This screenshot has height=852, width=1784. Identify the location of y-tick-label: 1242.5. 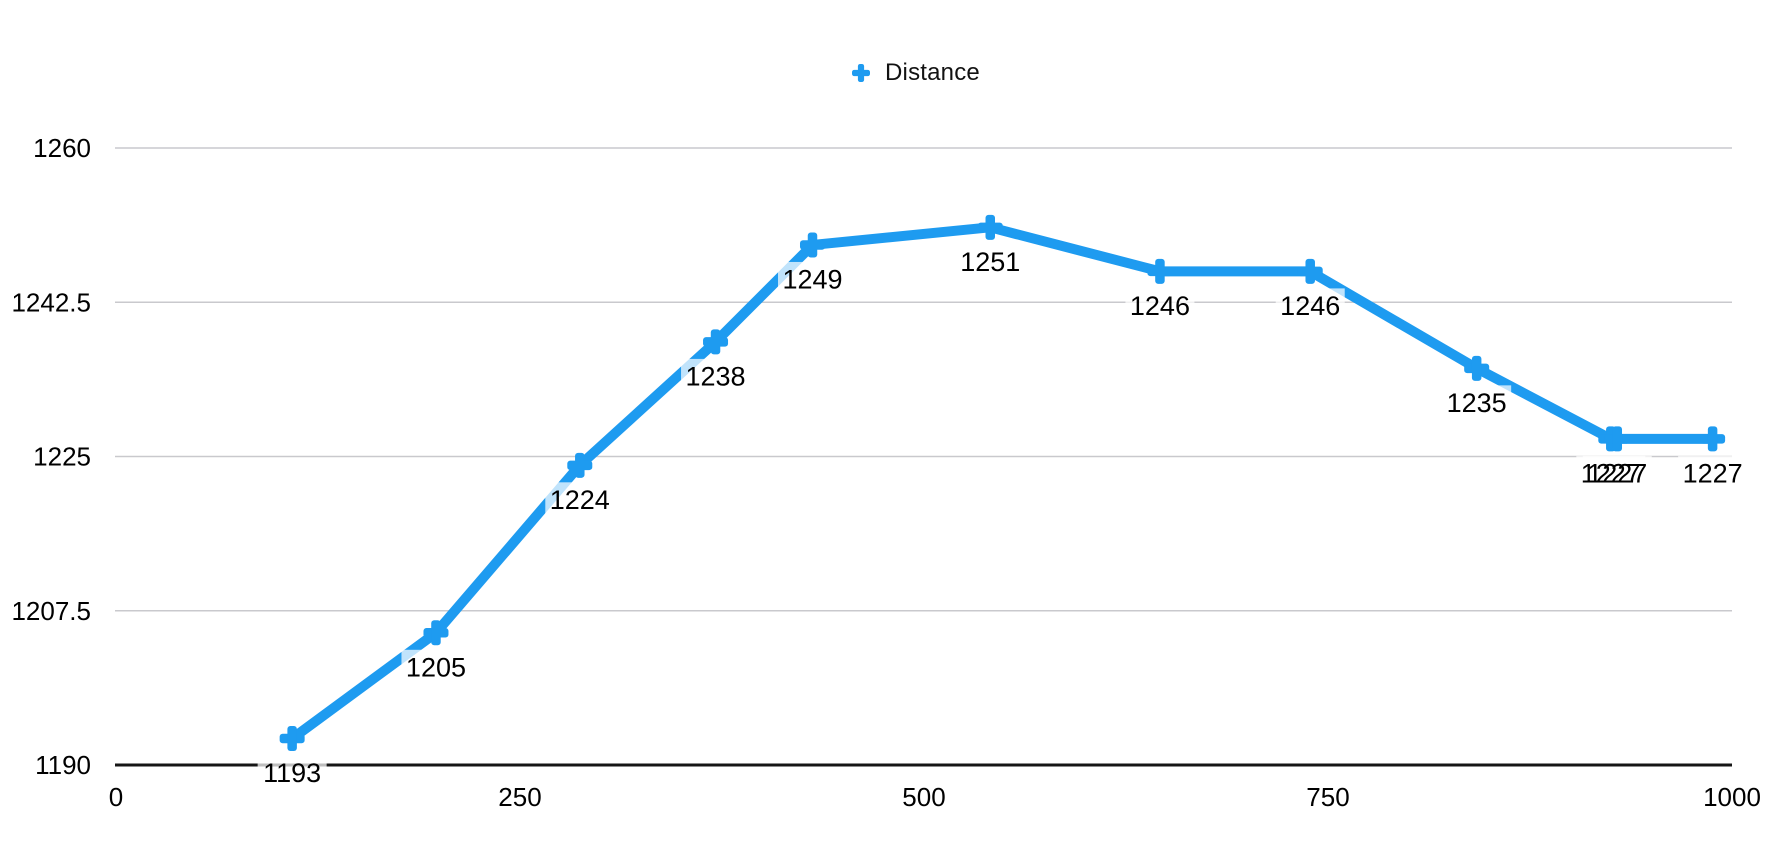
(51, 302).